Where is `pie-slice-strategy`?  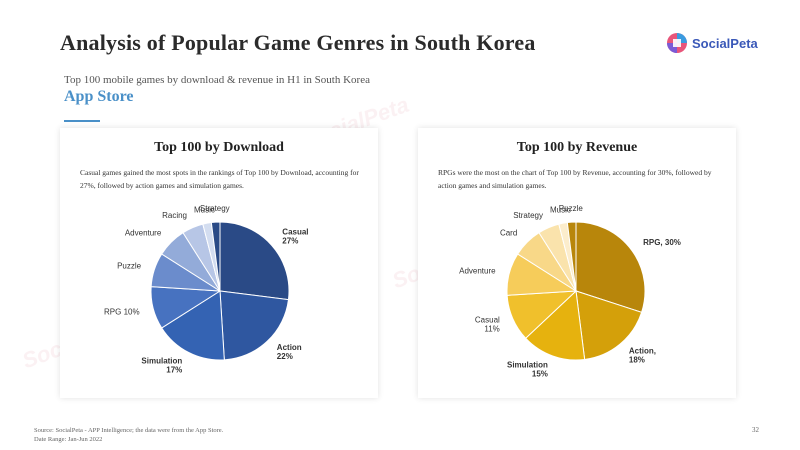
pie-slice-strategy is located at coordinates (215, 256).